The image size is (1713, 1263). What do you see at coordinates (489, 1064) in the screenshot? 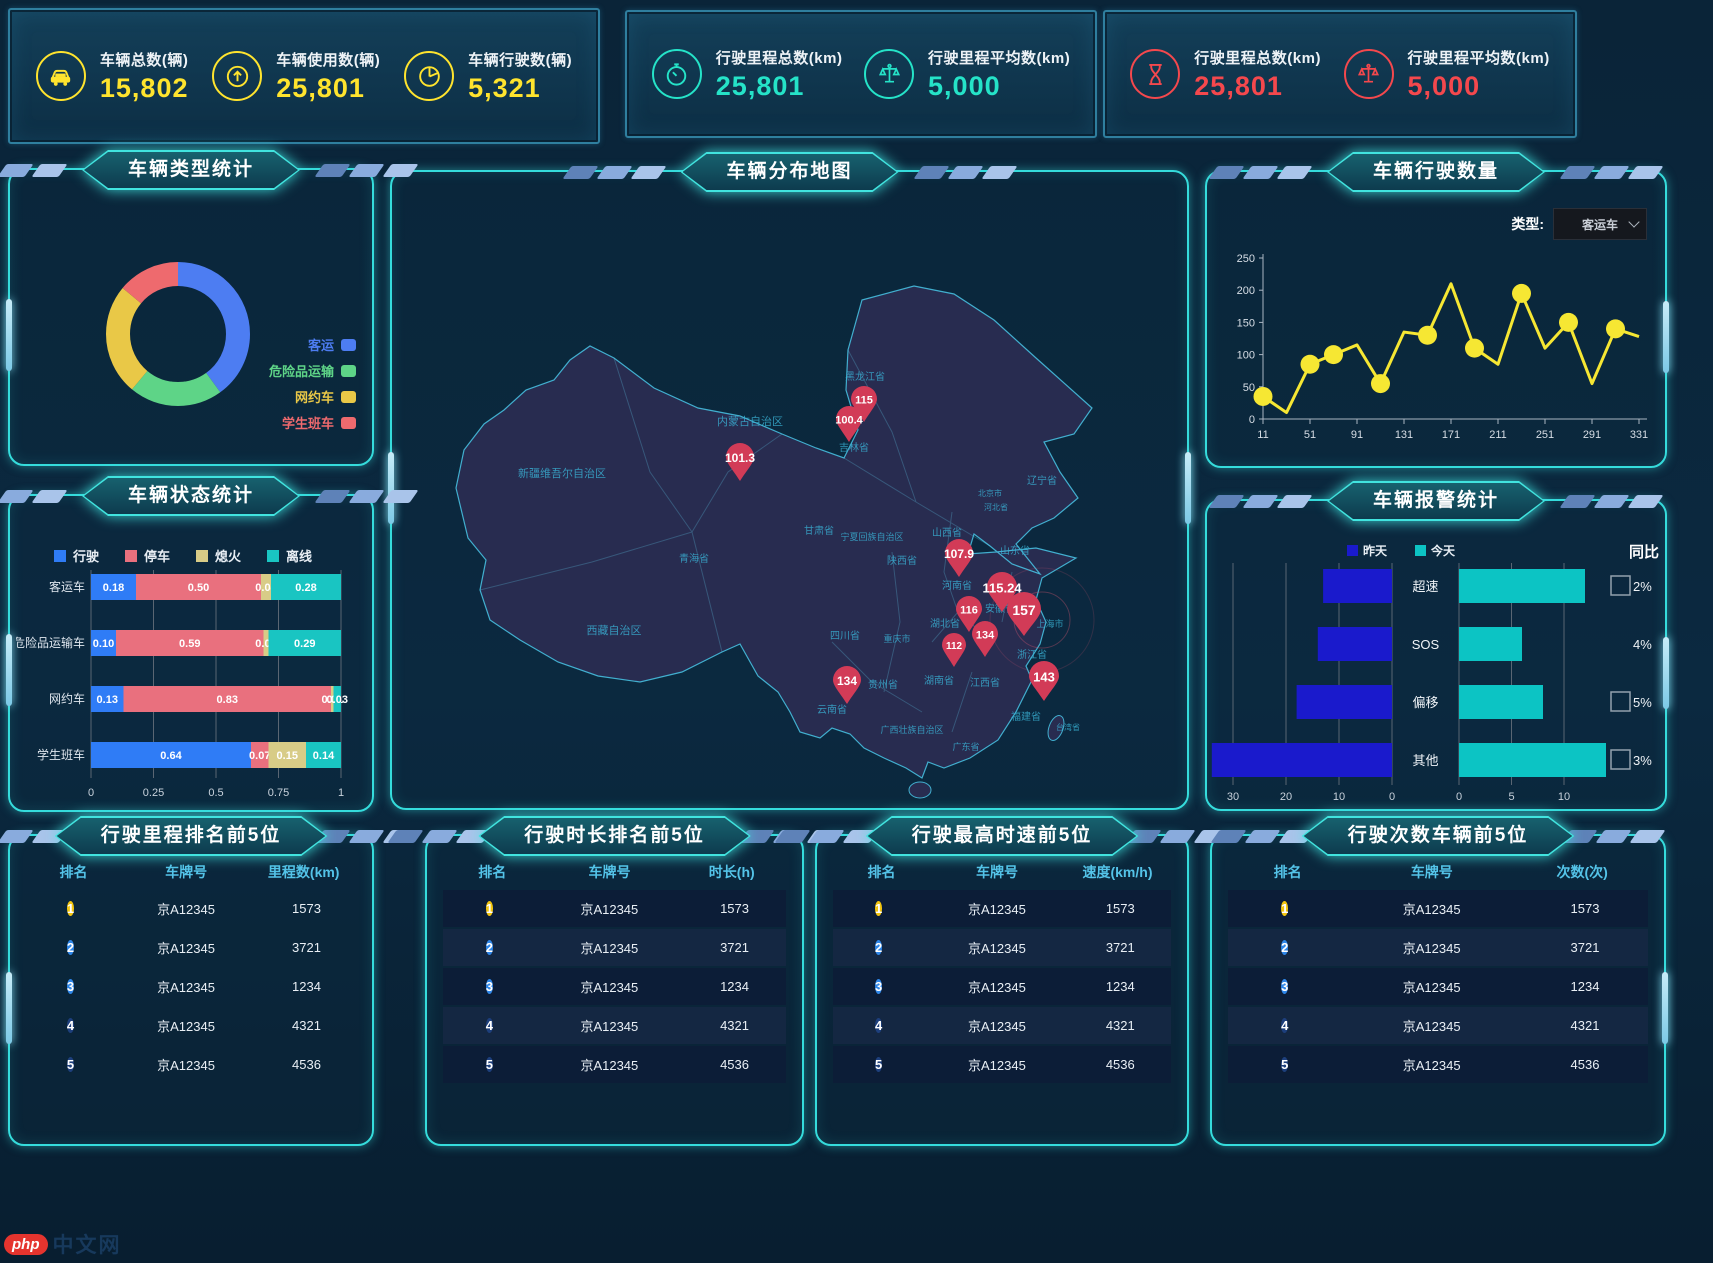
I see `rank-badge: 5` at bounding box center [489, 1064].